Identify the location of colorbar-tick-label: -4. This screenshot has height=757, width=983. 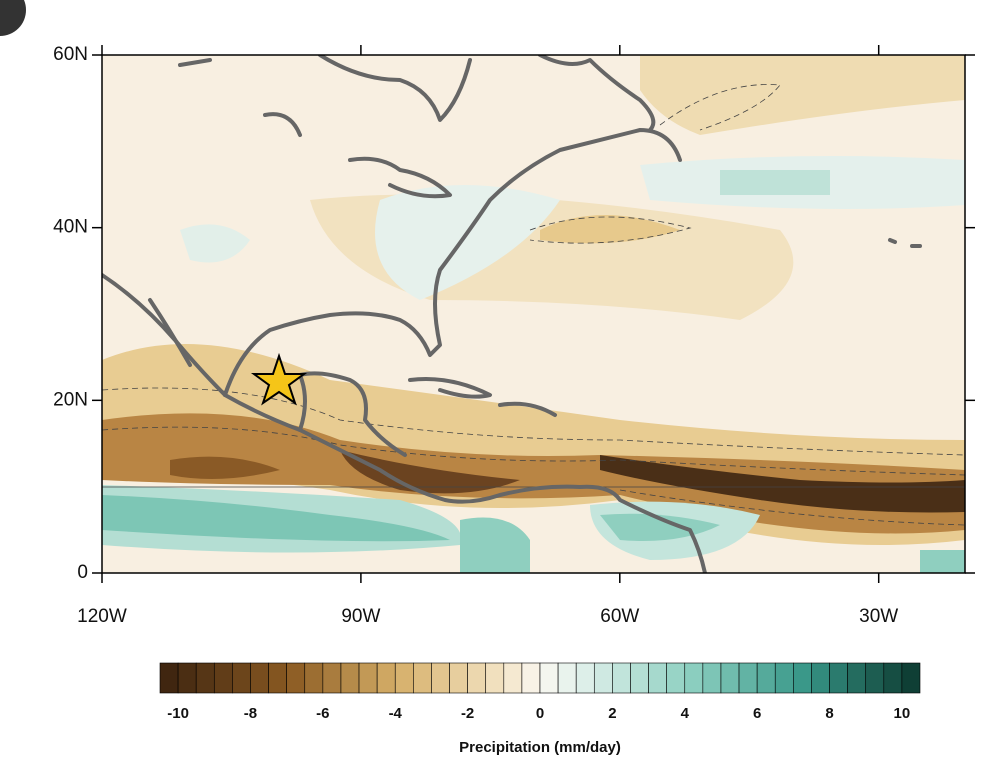
(396, 713).